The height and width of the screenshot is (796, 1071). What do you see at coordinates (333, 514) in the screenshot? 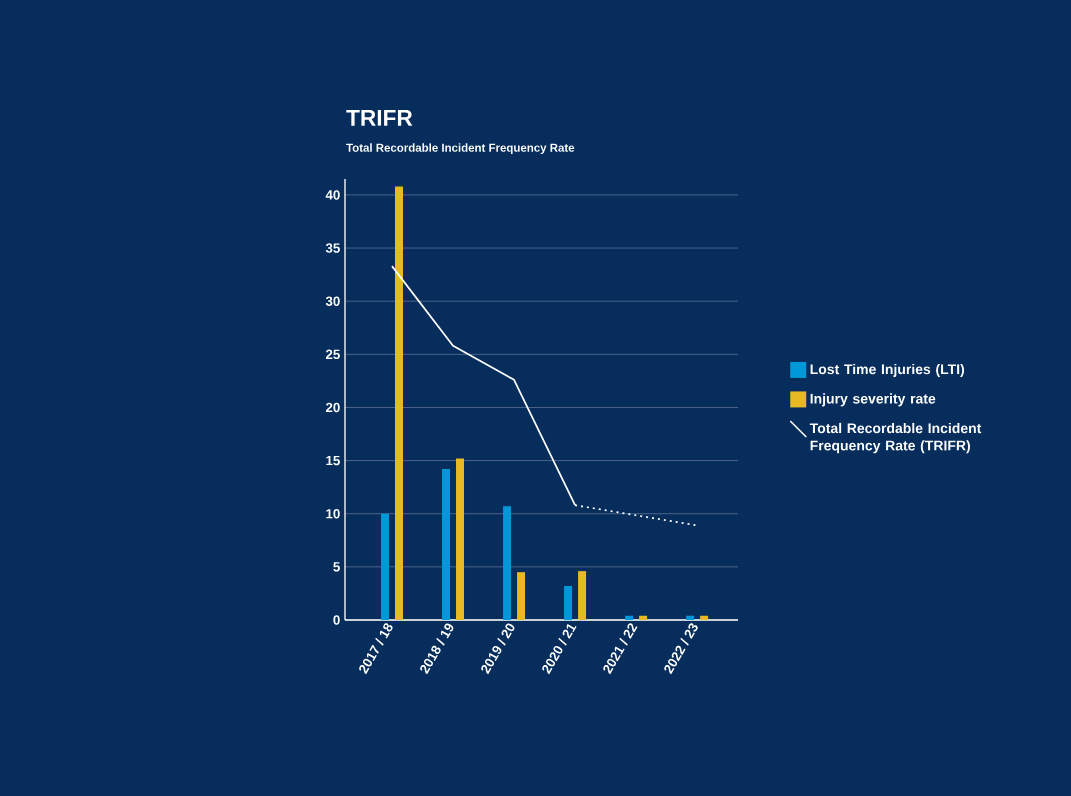
I see `y-tick-label: 10` at bounding box center [333, 514].